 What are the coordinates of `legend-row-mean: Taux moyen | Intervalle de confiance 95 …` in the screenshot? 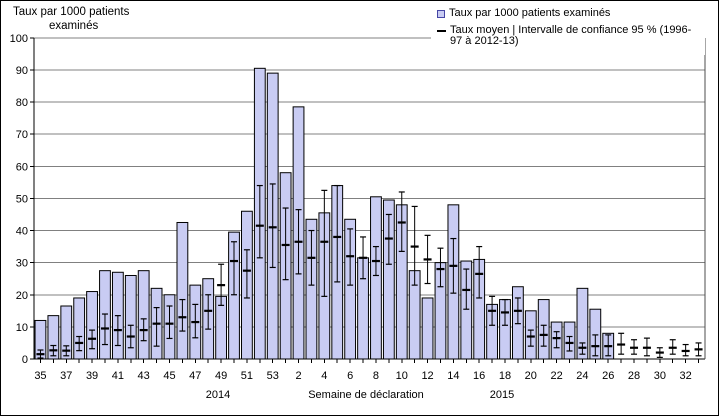 It's located at (571, 35).